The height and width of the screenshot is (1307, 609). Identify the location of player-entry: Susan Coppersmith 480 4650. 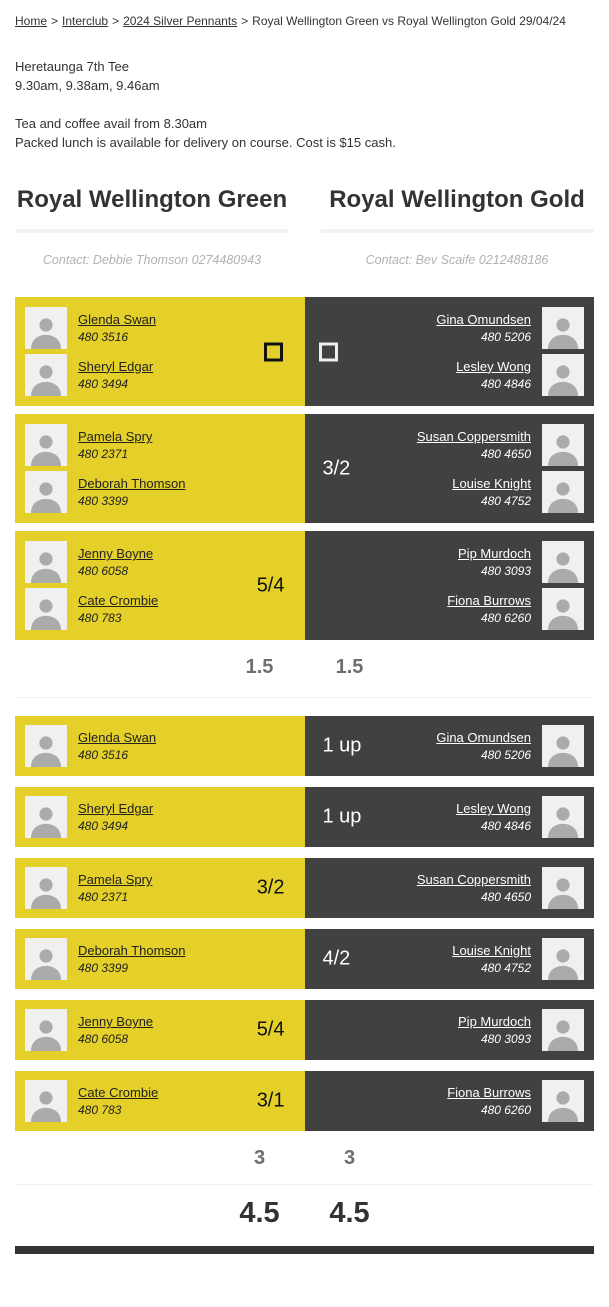
(450, 888).